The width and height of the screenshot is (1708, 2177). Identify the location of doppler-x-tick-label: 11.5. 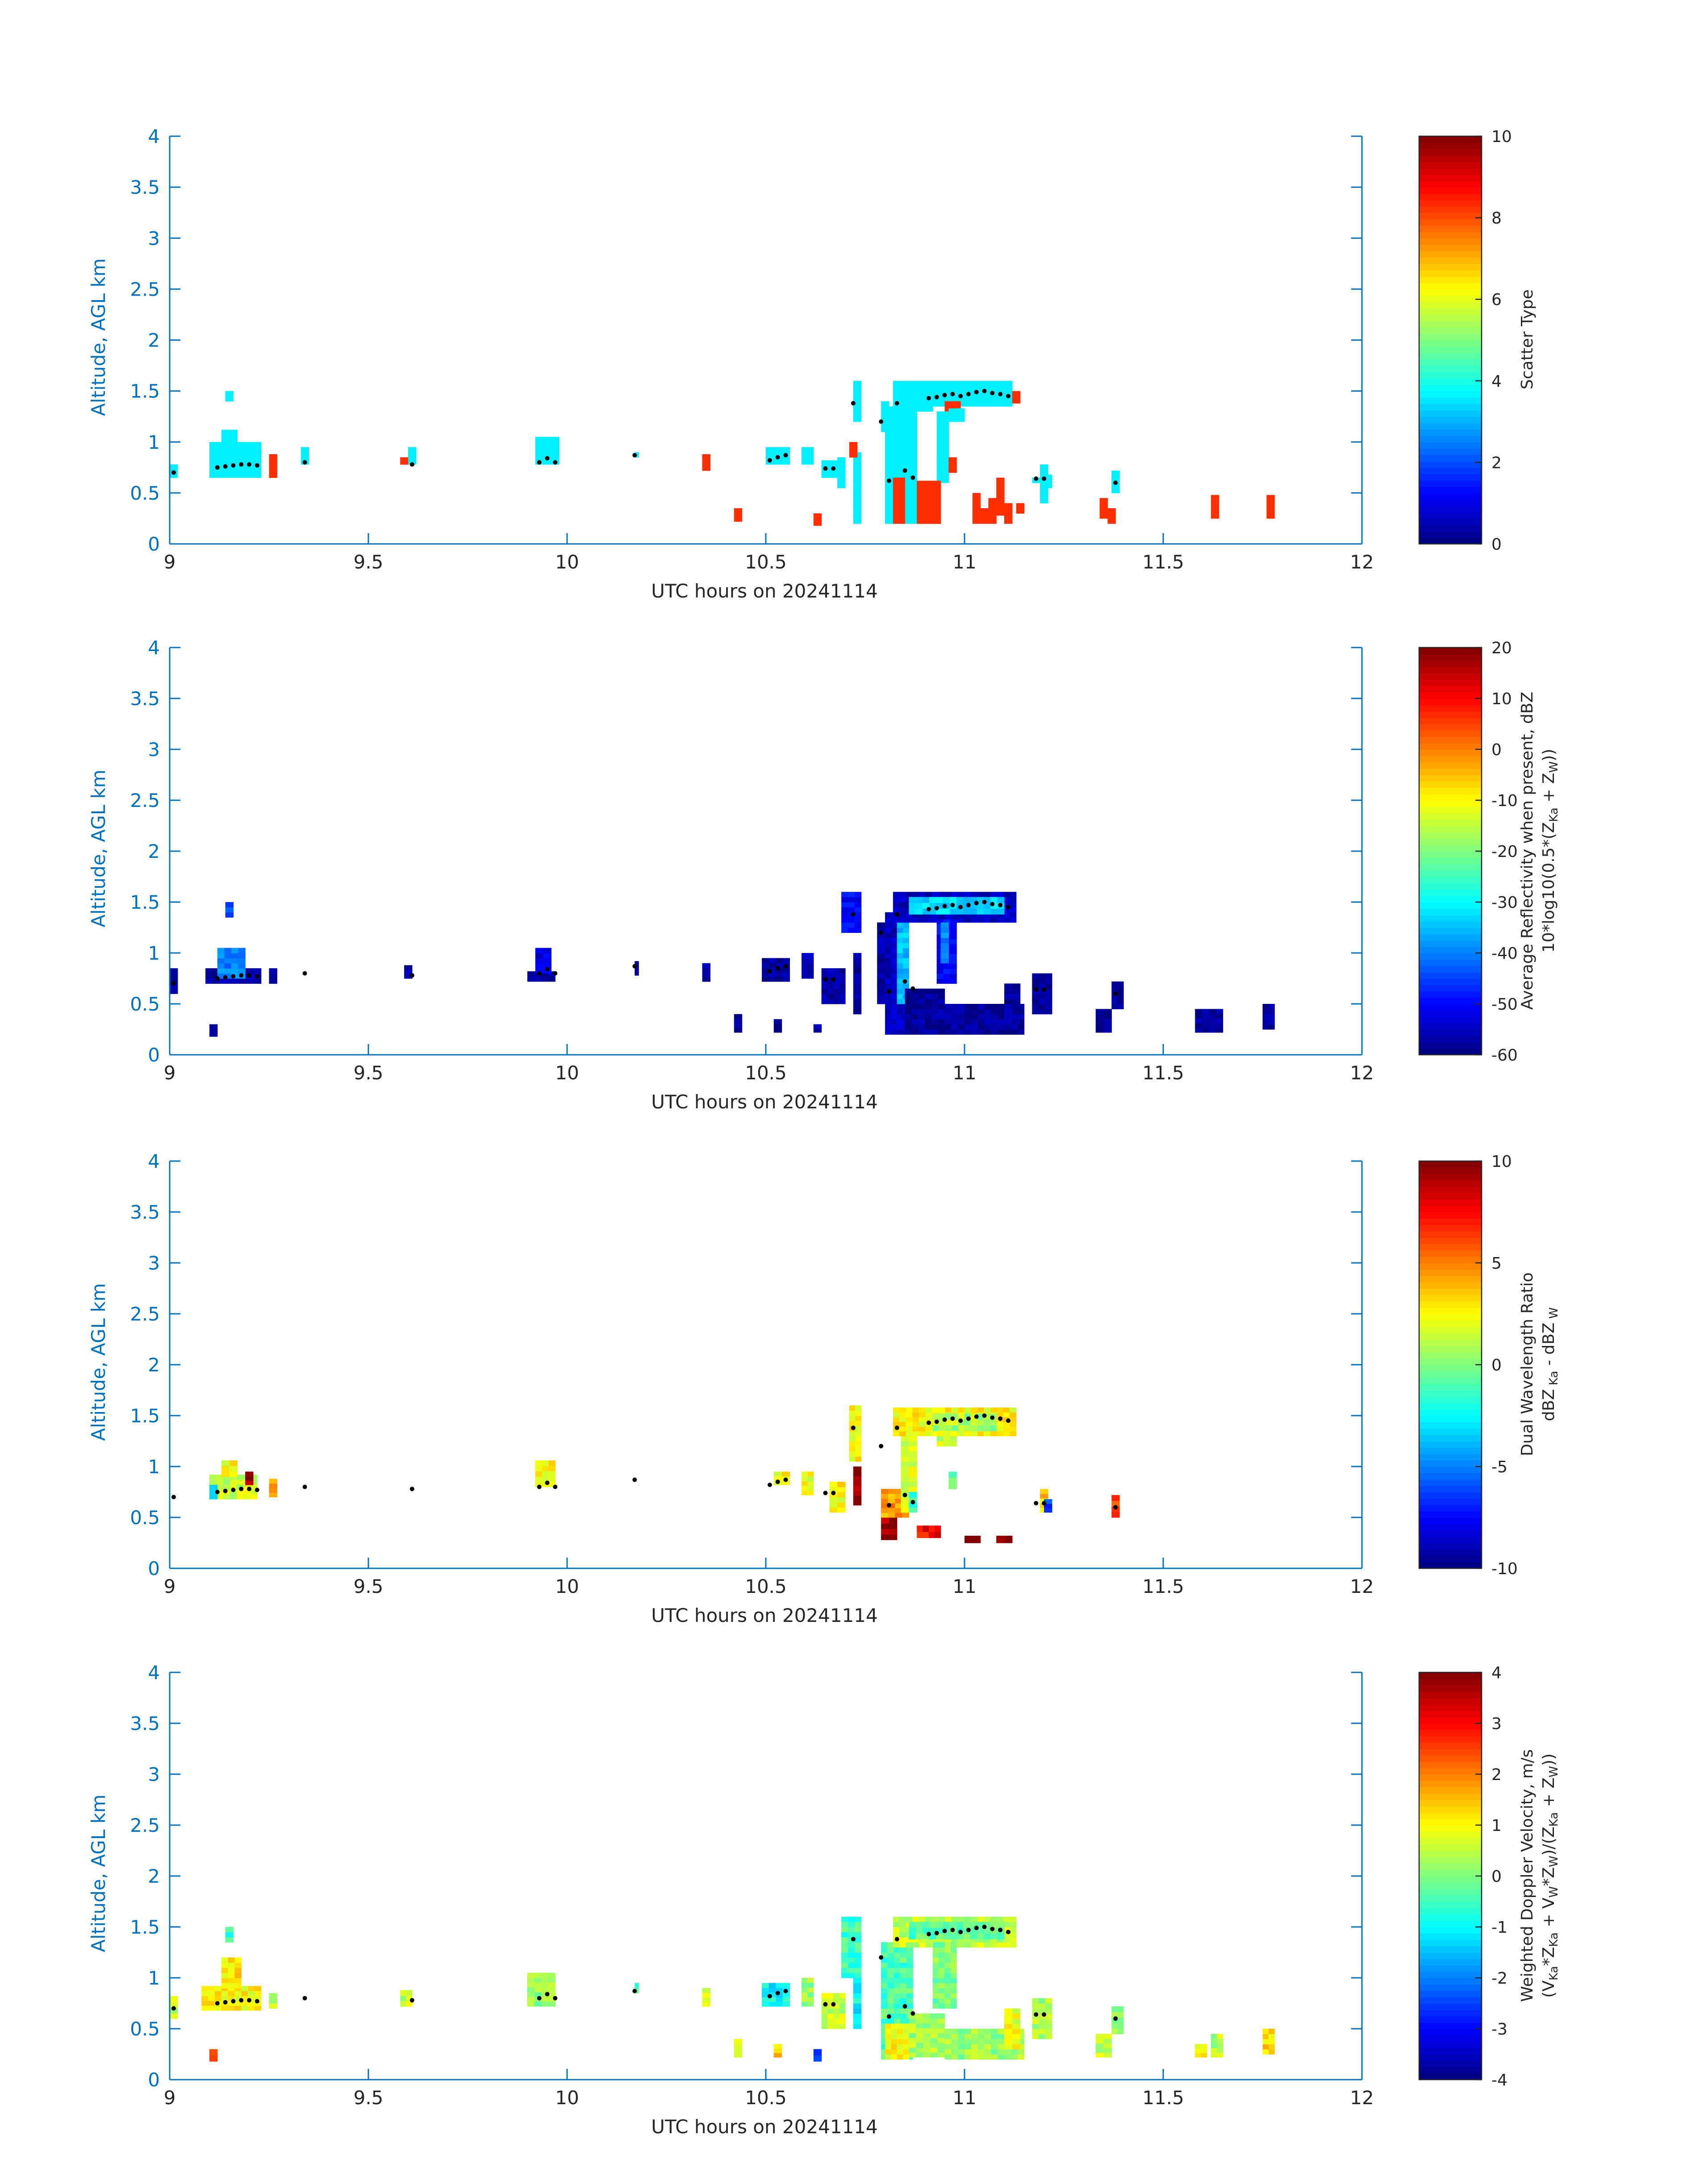
(1163, 2098).